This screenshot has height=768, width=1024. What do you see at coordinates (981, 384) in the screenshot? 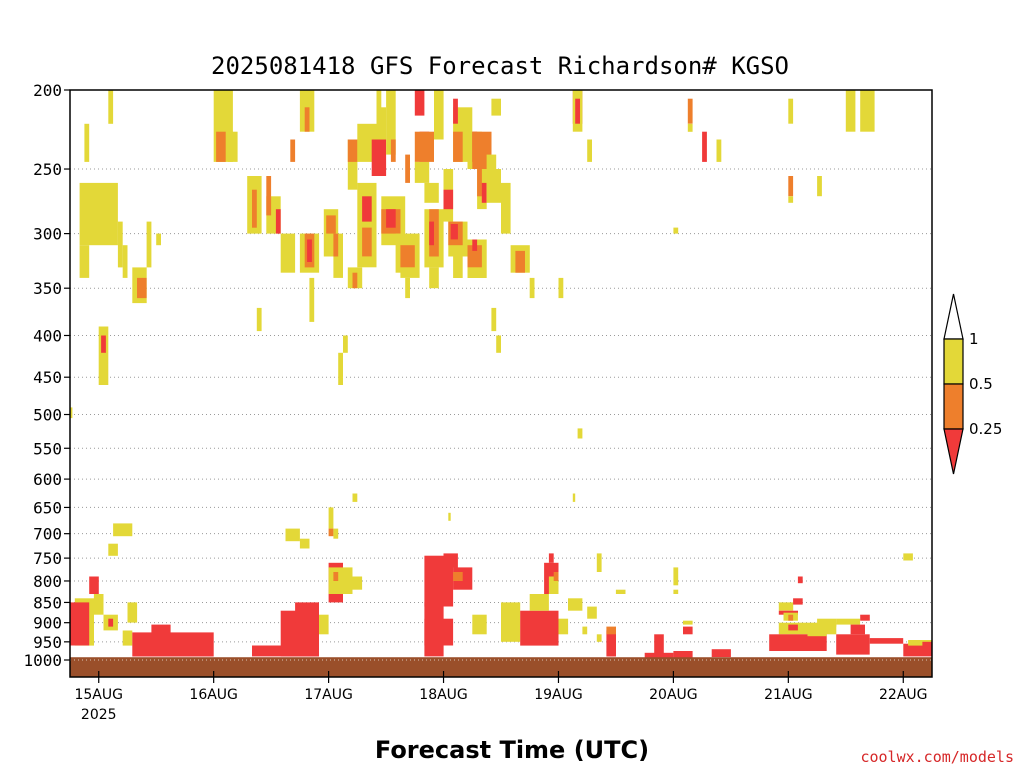
I see `legend-label: 0.5` at bounding box center [981, 384].